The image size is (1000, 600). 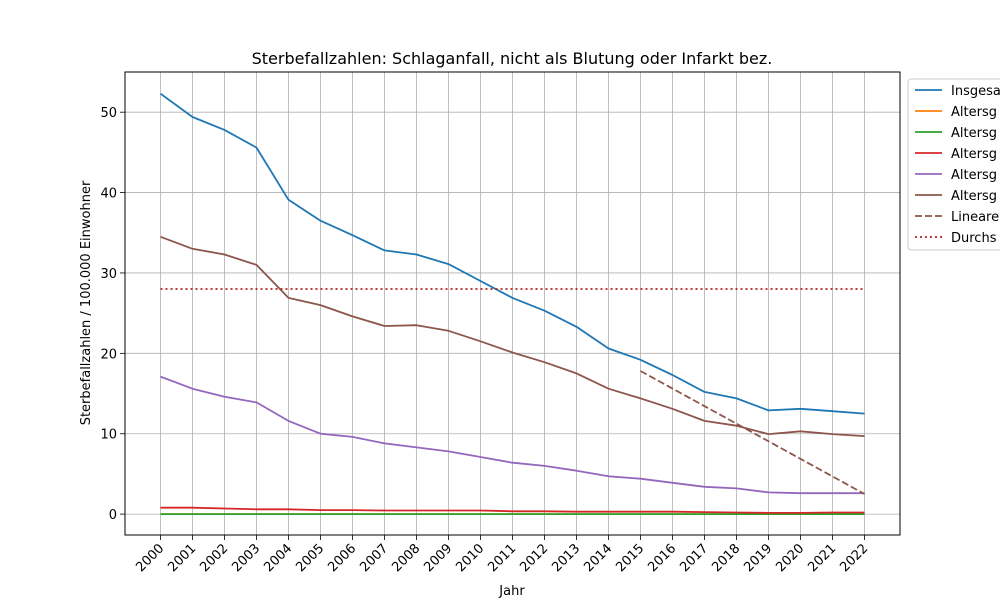 What do you see at coordinates (374, 558) in the screenshot?
I see `x-tick-label: 2007` at bounding box center [374, 558].